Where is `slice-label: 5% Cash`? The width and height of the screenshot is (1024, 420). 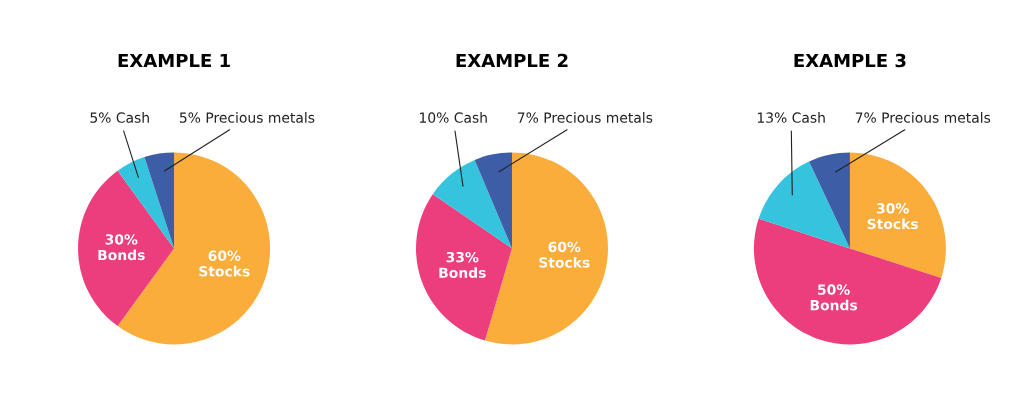 slice-label: 5% Cash is located at coordinates (119, 117).